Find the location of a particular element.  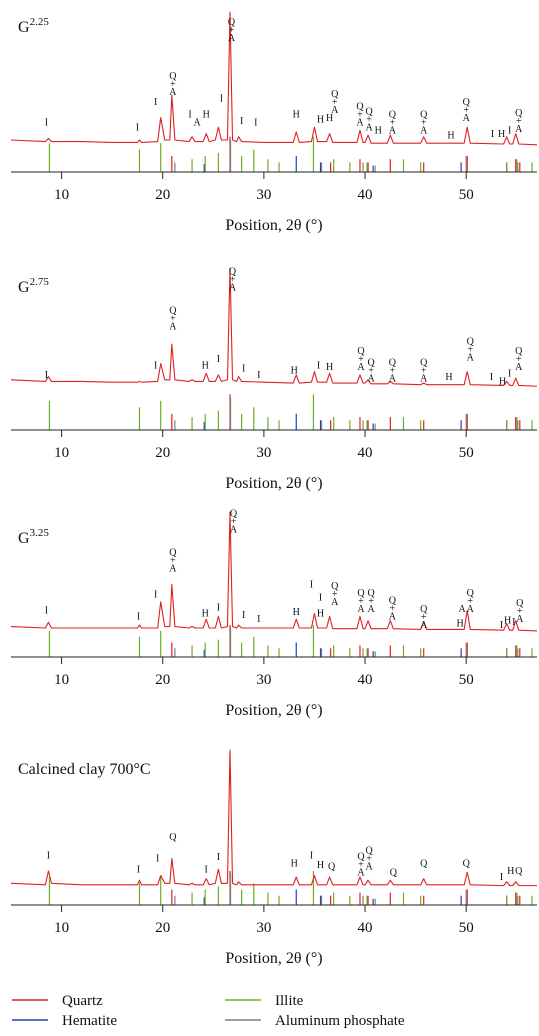

title-superscript: 2.25 is located at coordinates (40, 22).